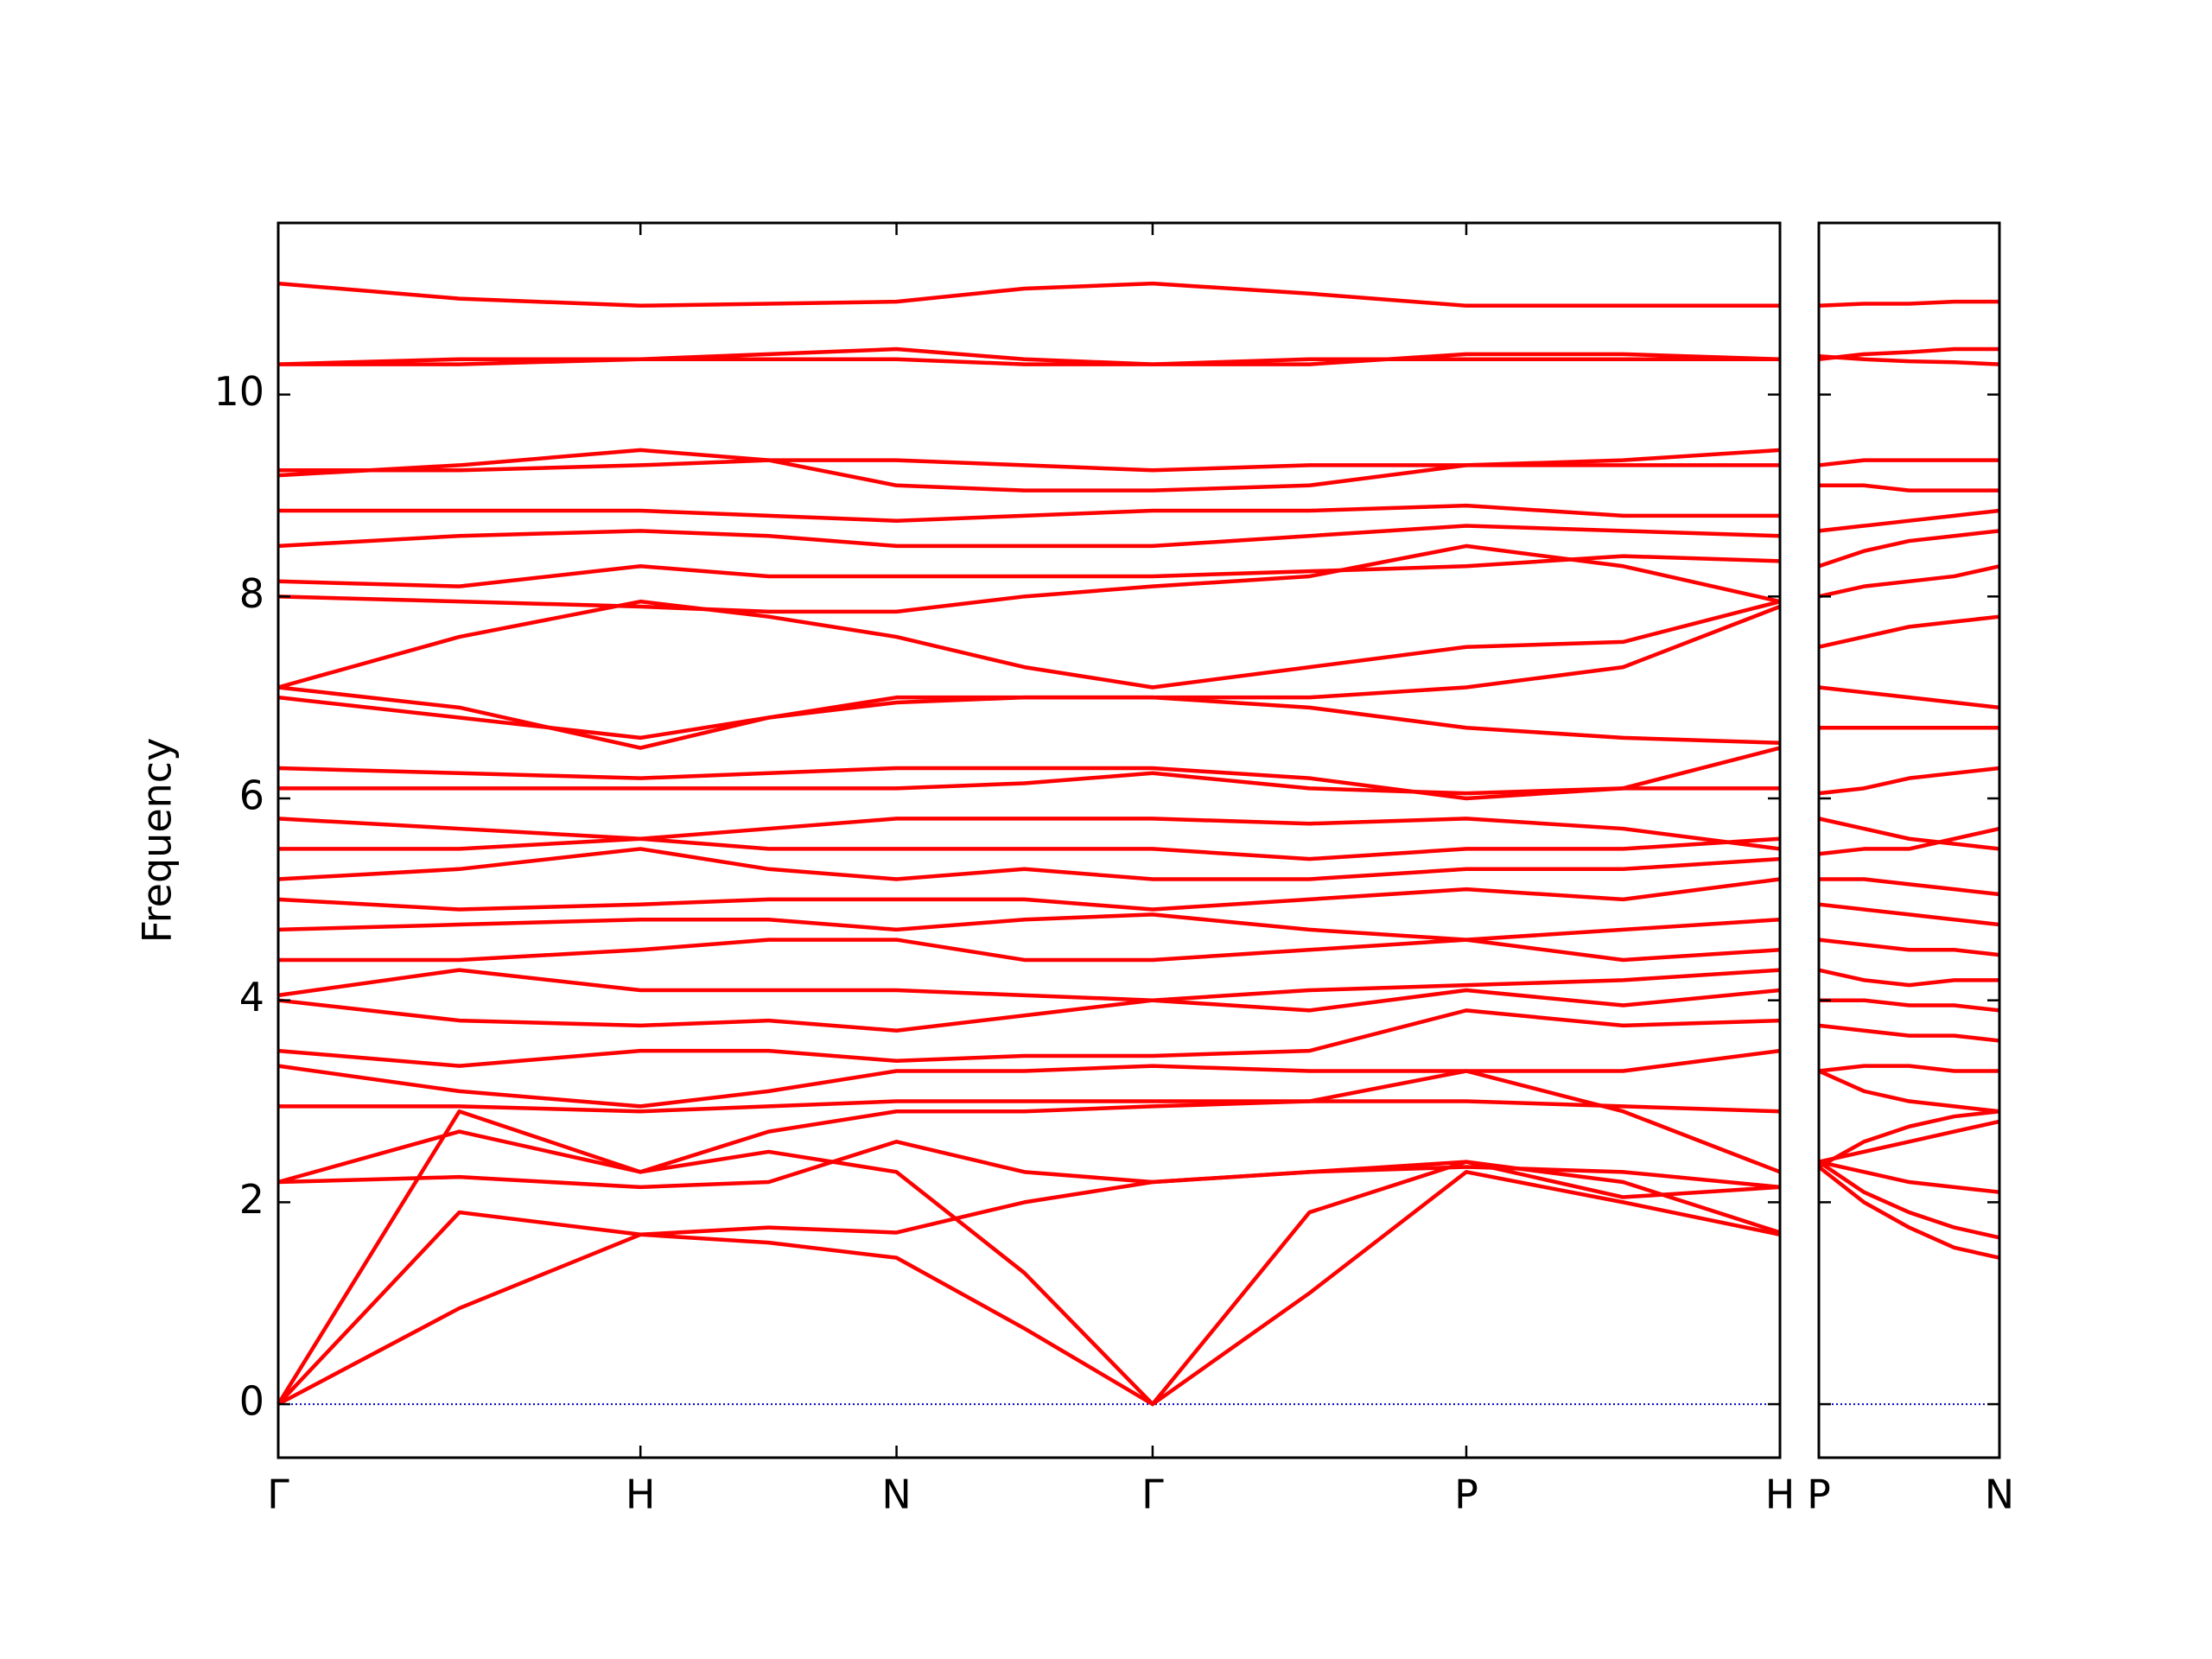 This screenshot has width=2212, height=1659. Describe the element at coordinates (238, 391) in the screenshot. I see `y-tick-label: 10` at that location.